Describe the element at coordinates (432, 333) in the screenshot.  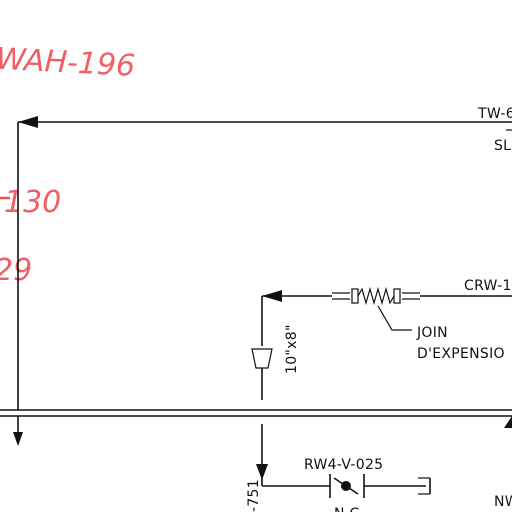
I see `expansion-joint-label-1: JOIN` at that location.